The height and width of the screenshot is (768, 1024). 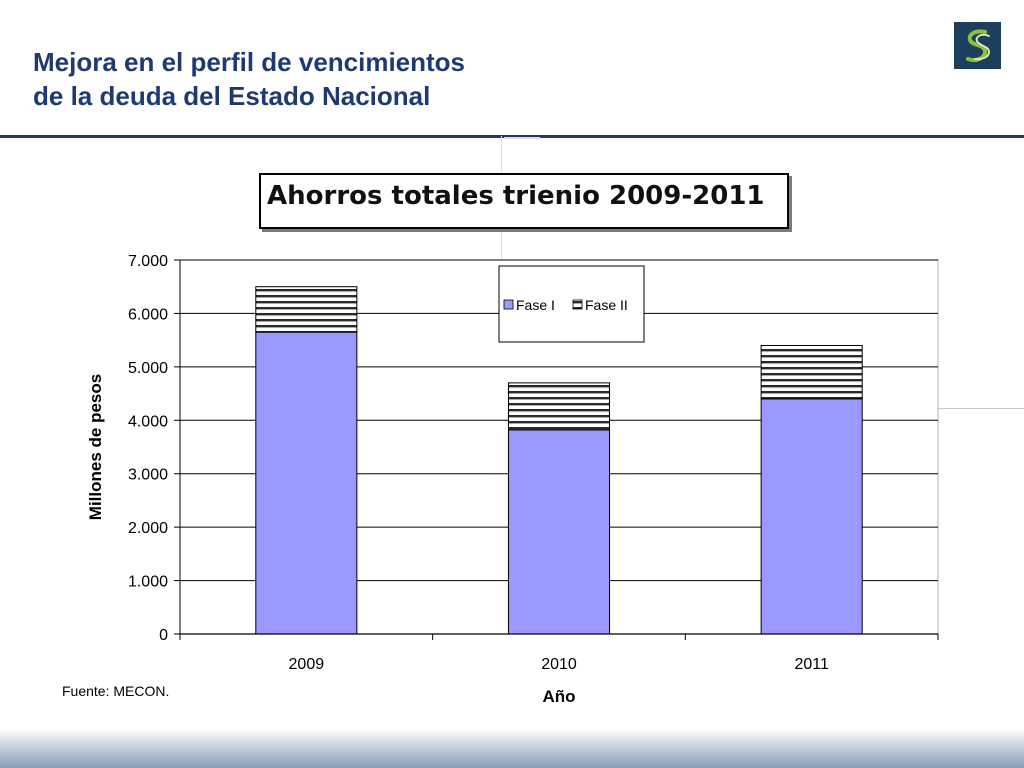 What do you see at coordinates (977, 45) in the screenshot?
I see `s-swirl-logo-icon` at bounding box center [977, 45].